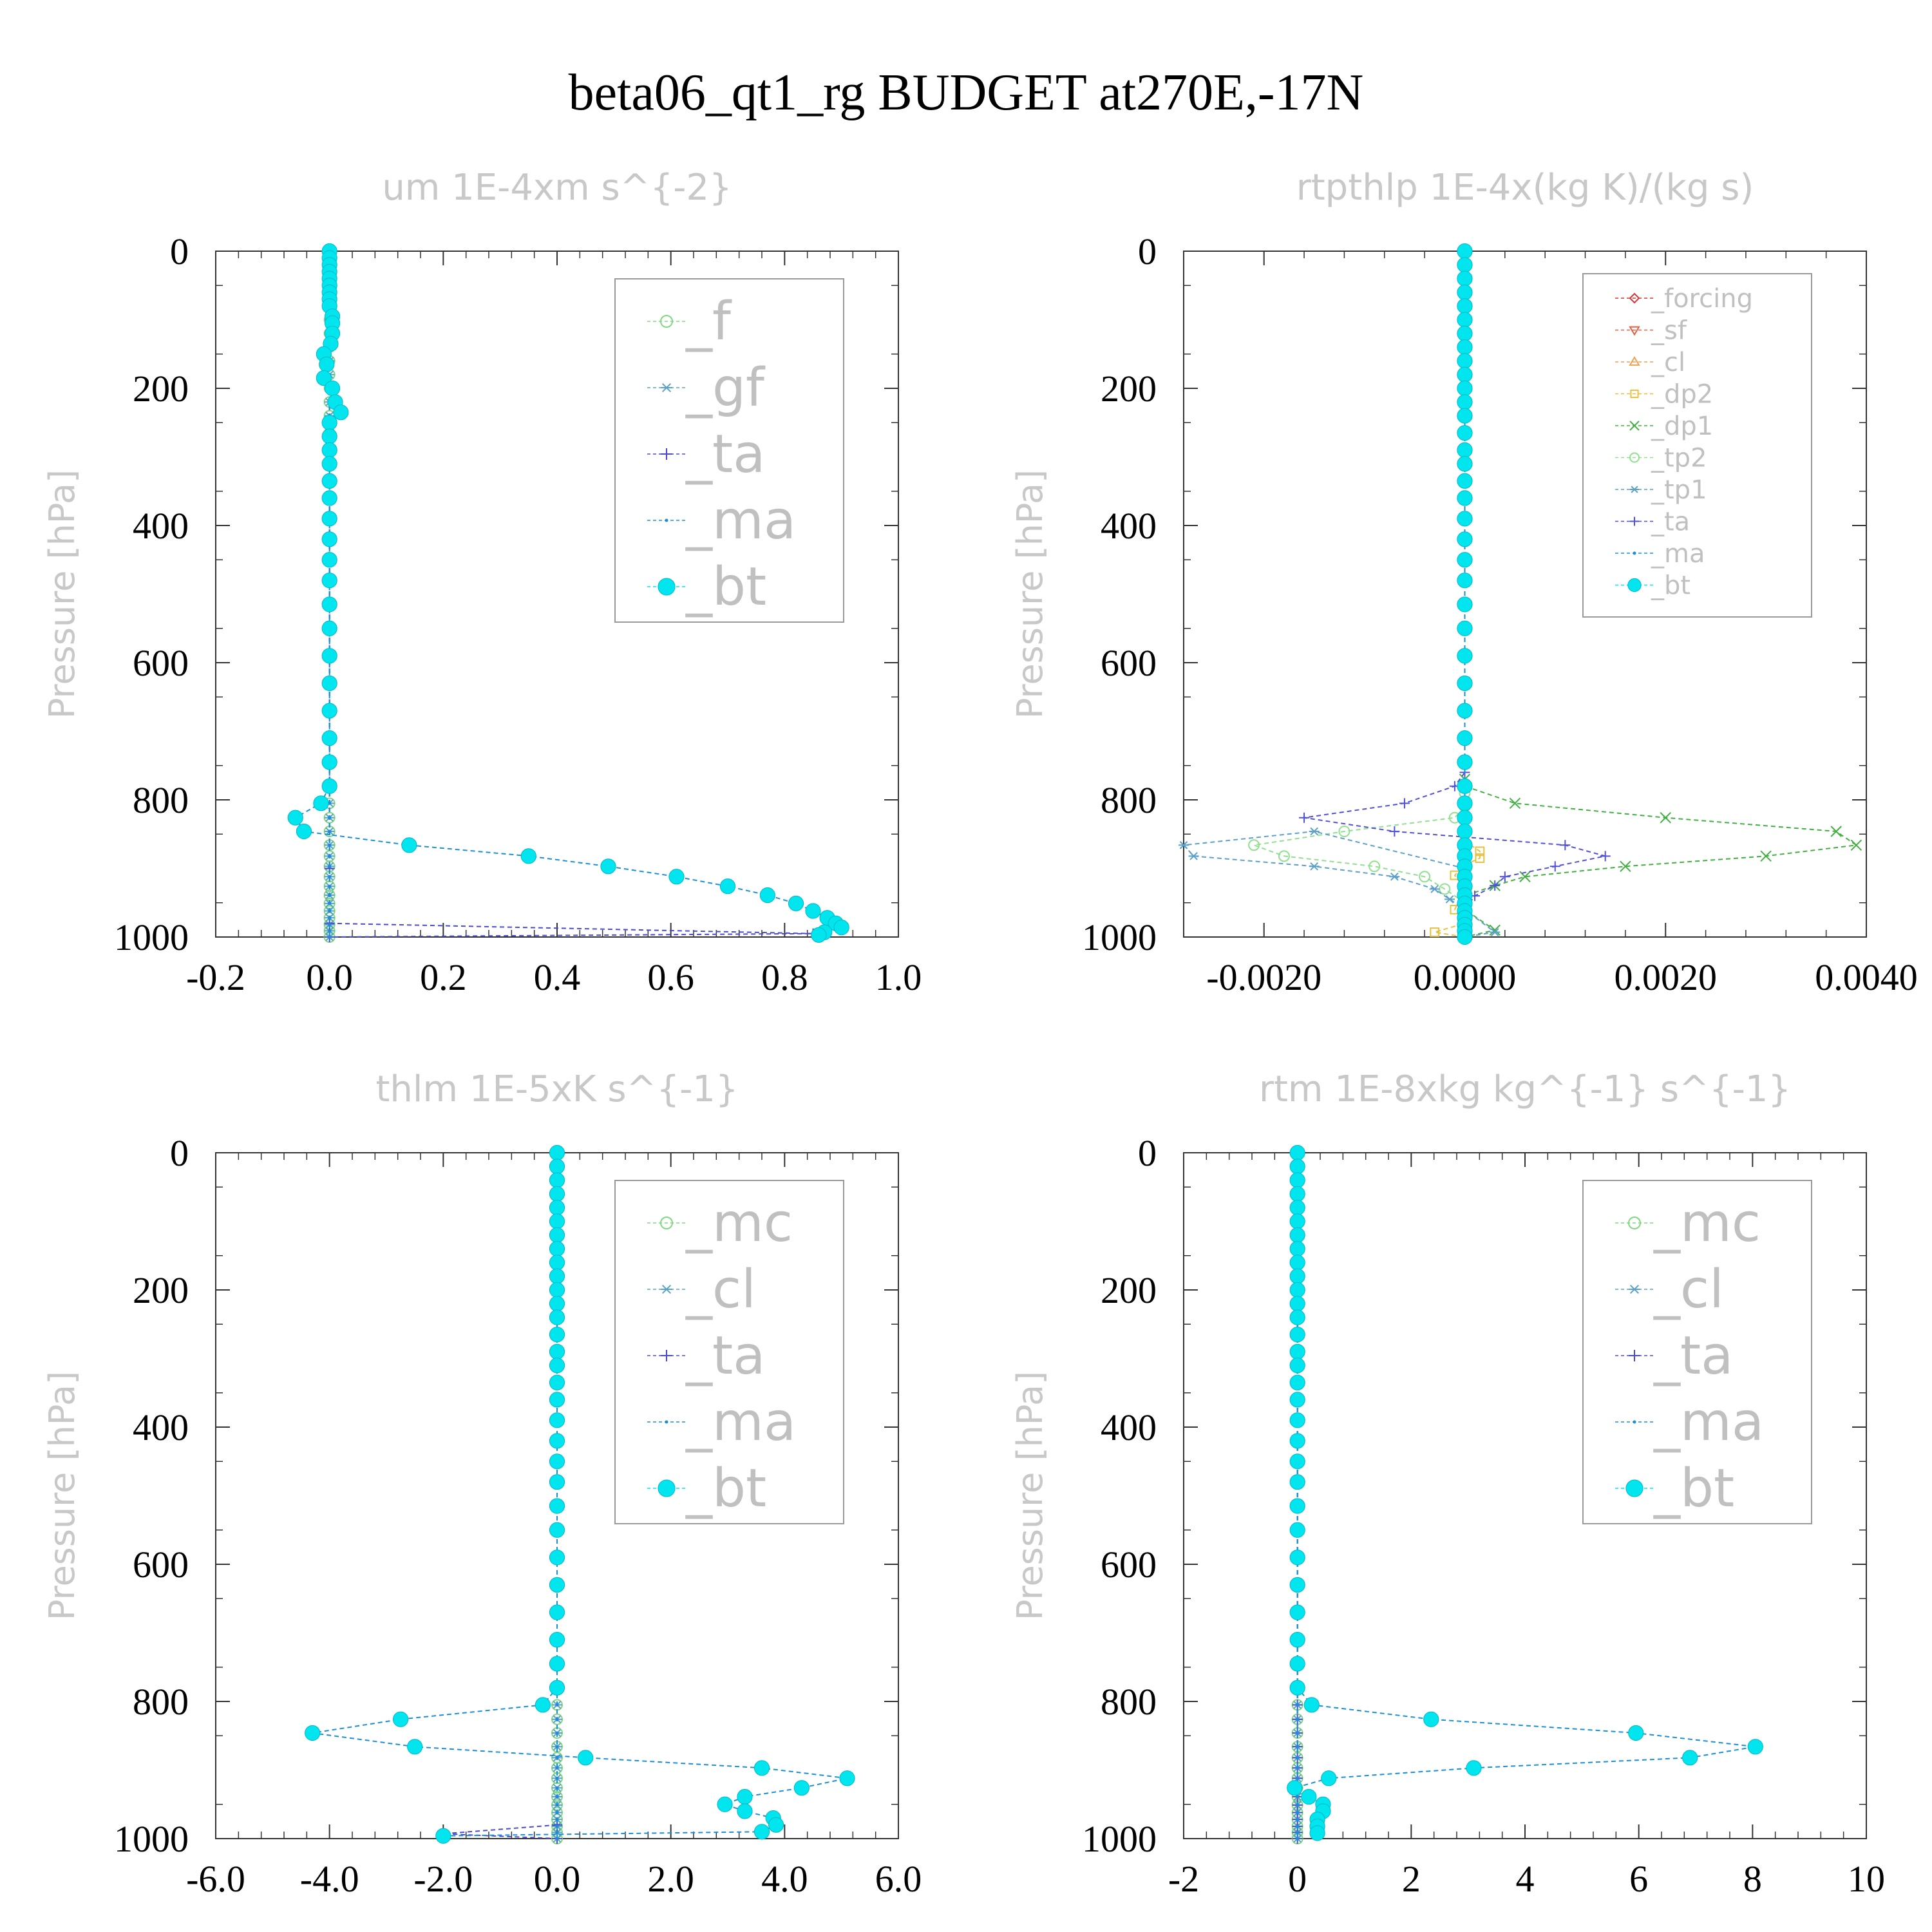 The width and height of the screenshot is (1932, 1932). Describe the element at coordinates (1129, 800) in the screenshot. I see `y-tick-label: 800` at that location.